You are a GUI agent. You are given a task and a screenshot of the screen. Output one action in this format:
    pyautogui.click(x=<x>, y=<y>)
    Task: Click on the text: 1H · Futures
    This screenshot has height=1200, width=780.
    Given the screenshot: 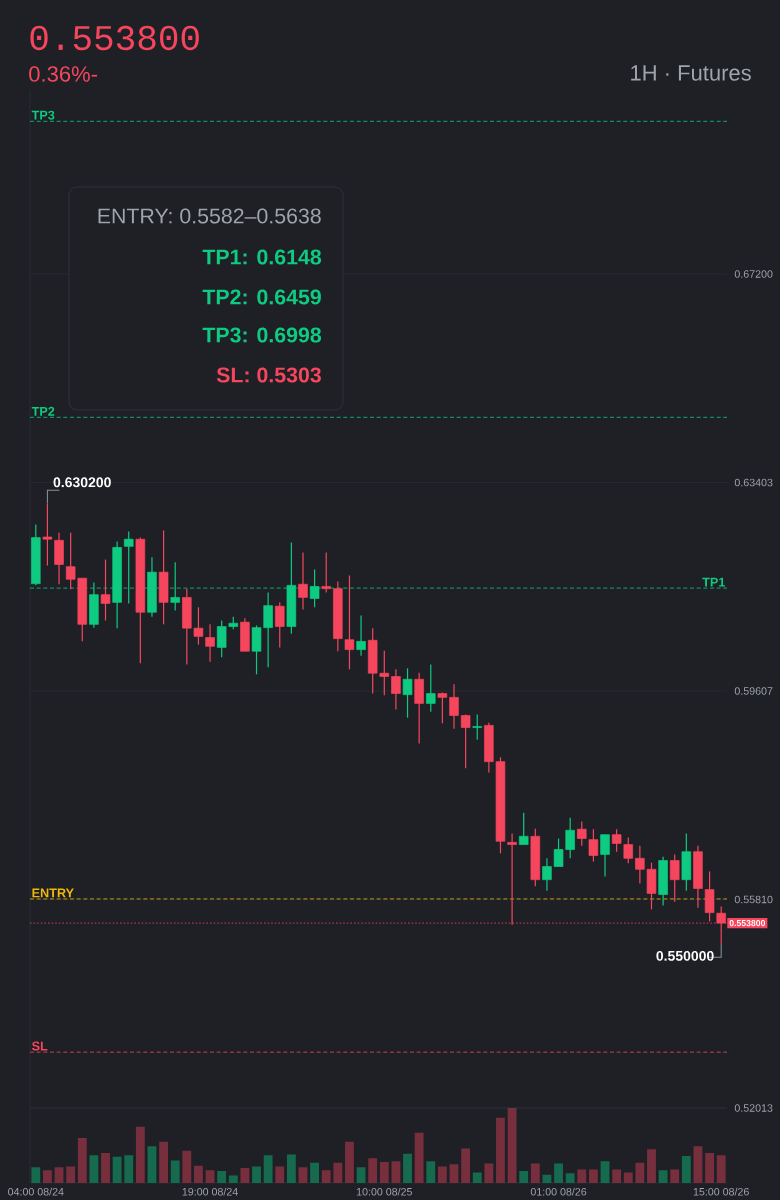 What is the action you would take?
    pyautogui.click(x=691, y=73)
    